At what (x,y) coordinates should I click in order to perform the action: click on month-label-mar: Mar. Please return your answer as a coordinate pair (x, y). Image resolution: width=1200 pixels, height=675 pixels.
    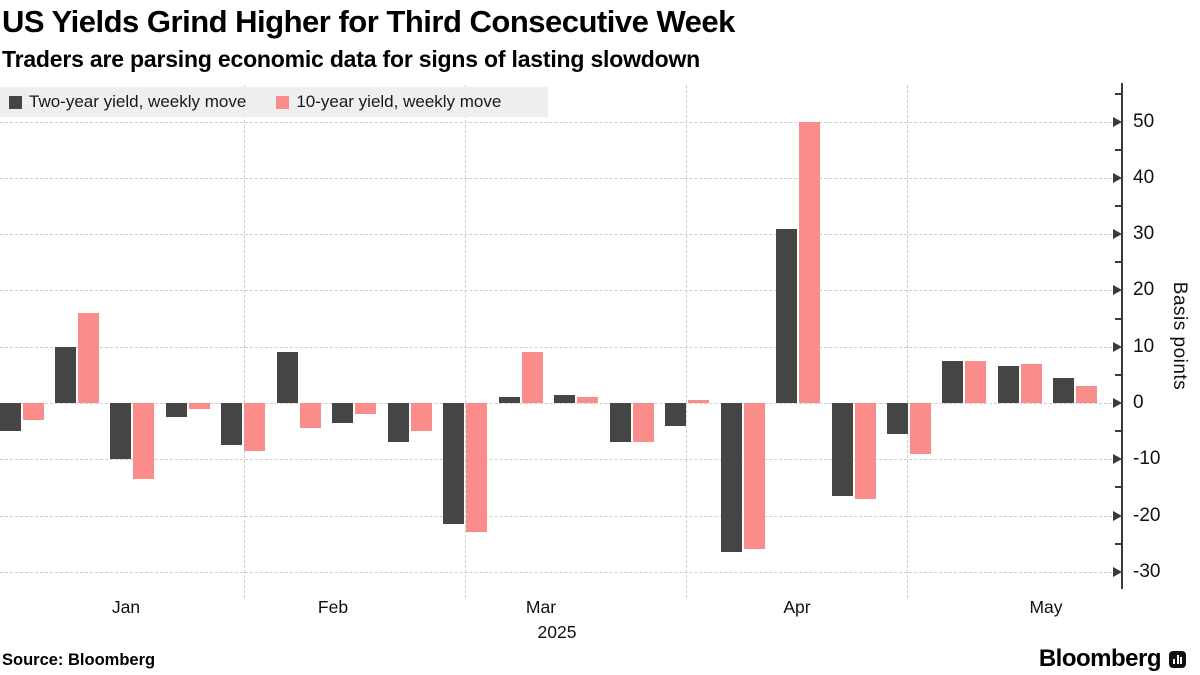
    Looking at the image, I should click on (541, 607).